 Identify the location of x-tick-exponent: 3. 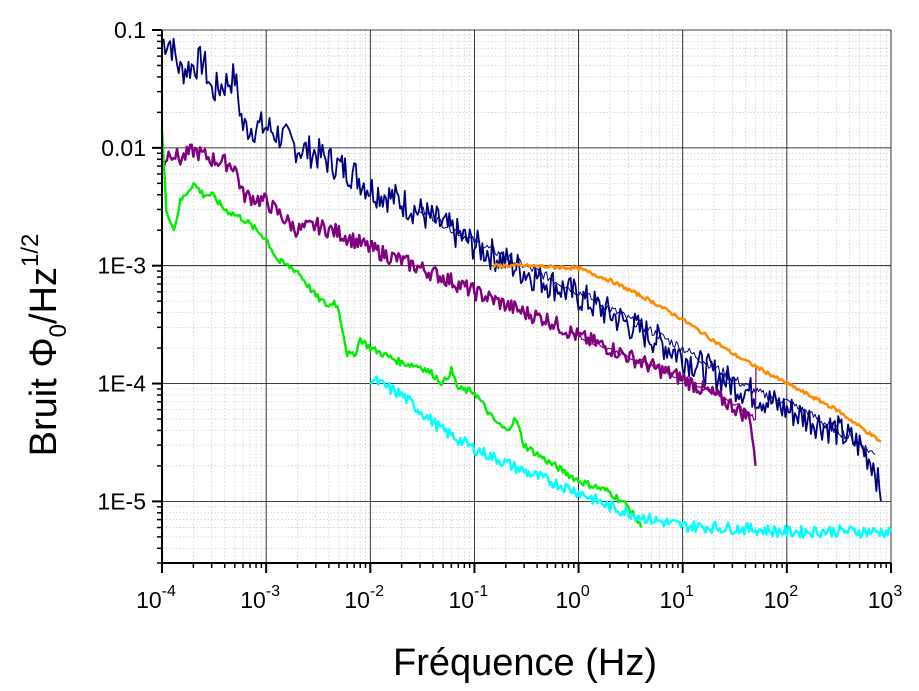
(897, 591).